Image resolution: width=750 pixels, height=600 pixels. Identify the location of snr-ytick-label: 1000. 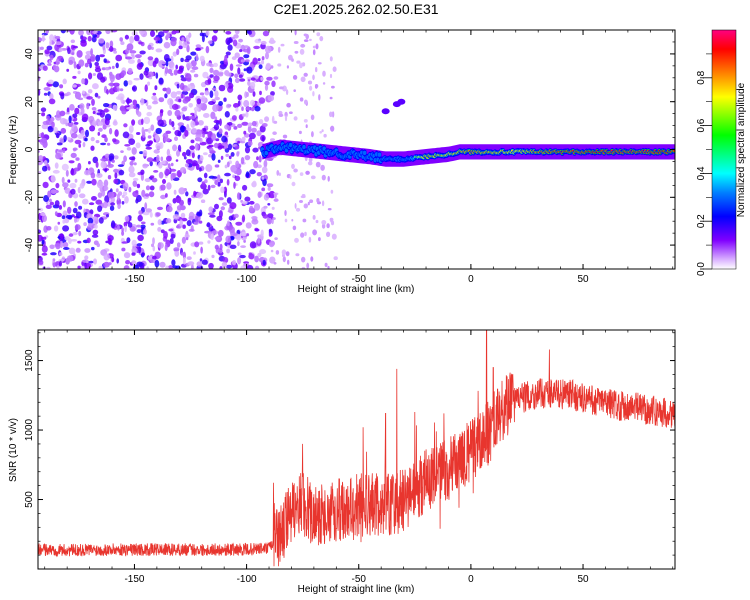
(29, 429).